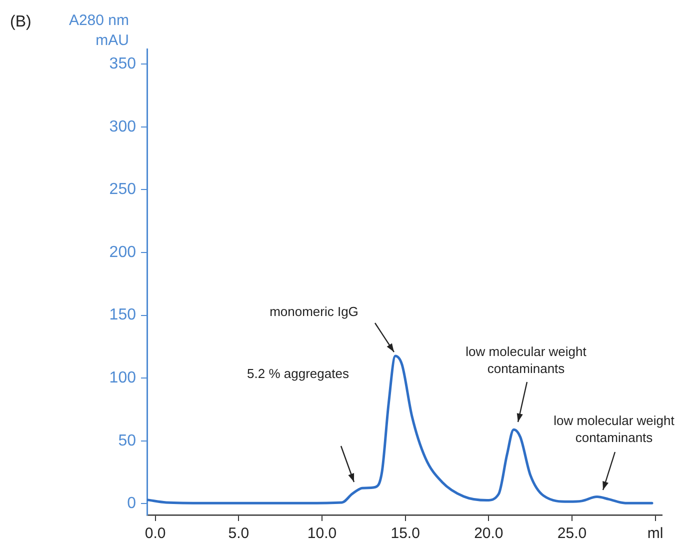 The width and height of the screenshot is (696, 549). Describe the element at coordinates (131, 503) in the screenshot. I see `y-tick-label: 0` at that location.